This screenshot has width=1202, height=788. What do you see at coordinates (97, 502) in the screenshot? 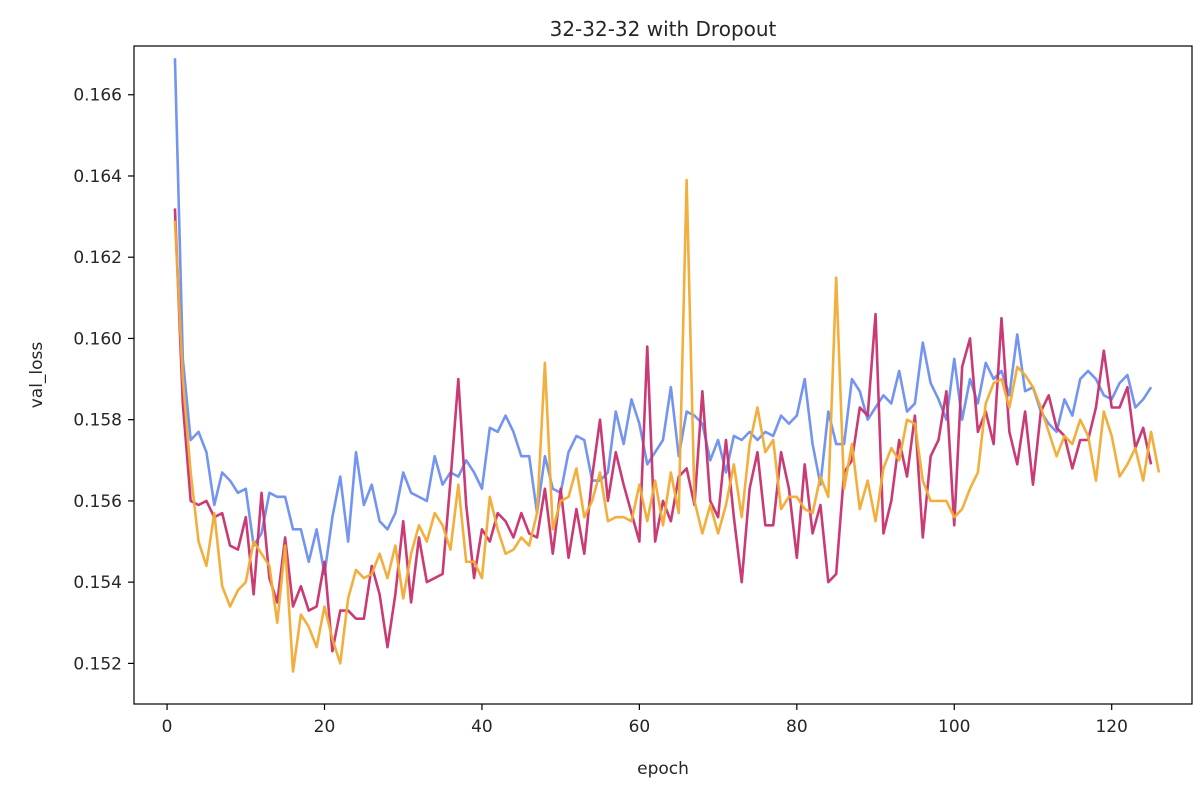
I see `y-tick-label-2: 0.156` at bounding box center [97, 502].